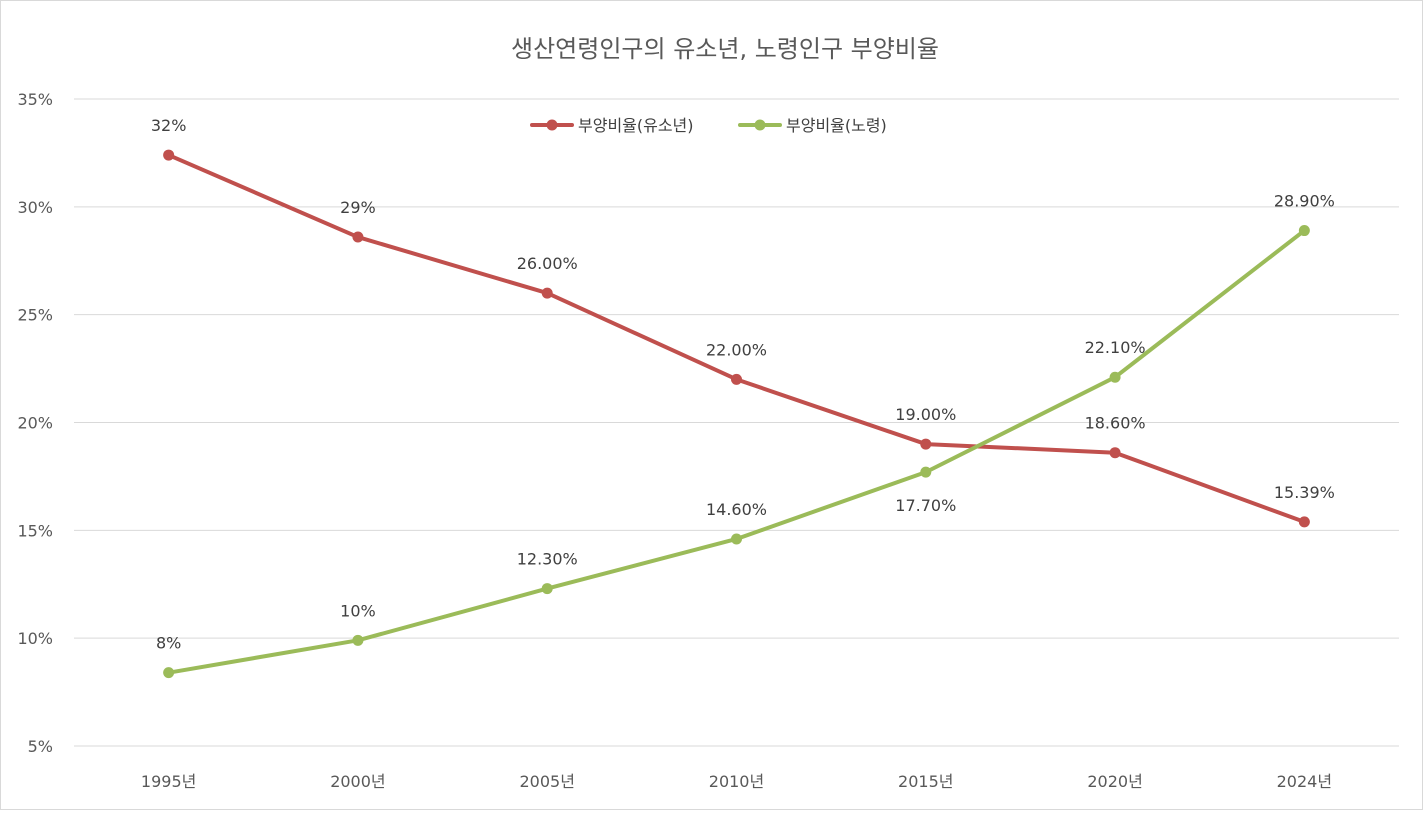  What do you see at coordinates (925, 414) in the screenshot?
I see `data-label: 19.00%` at bounding box center [925, 414].